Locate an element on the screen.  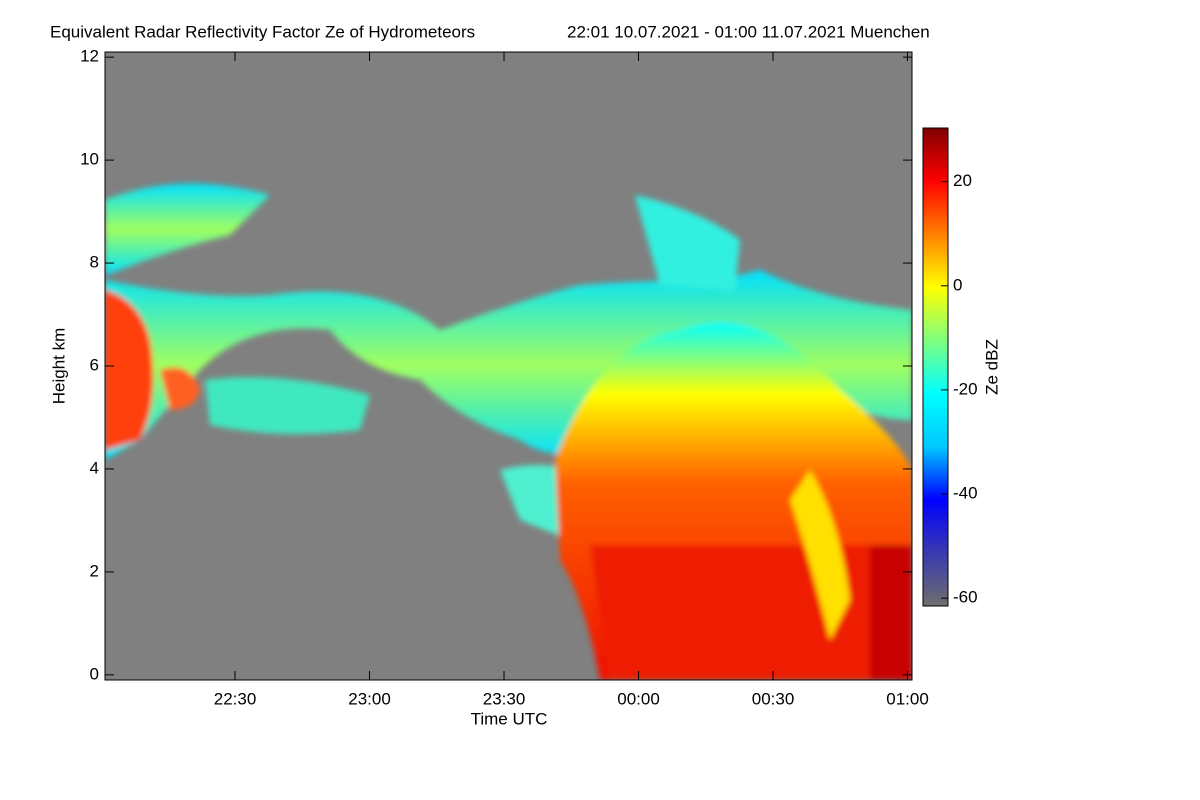
x-tick-label: 23:30 is located at coordinates (504, 698).